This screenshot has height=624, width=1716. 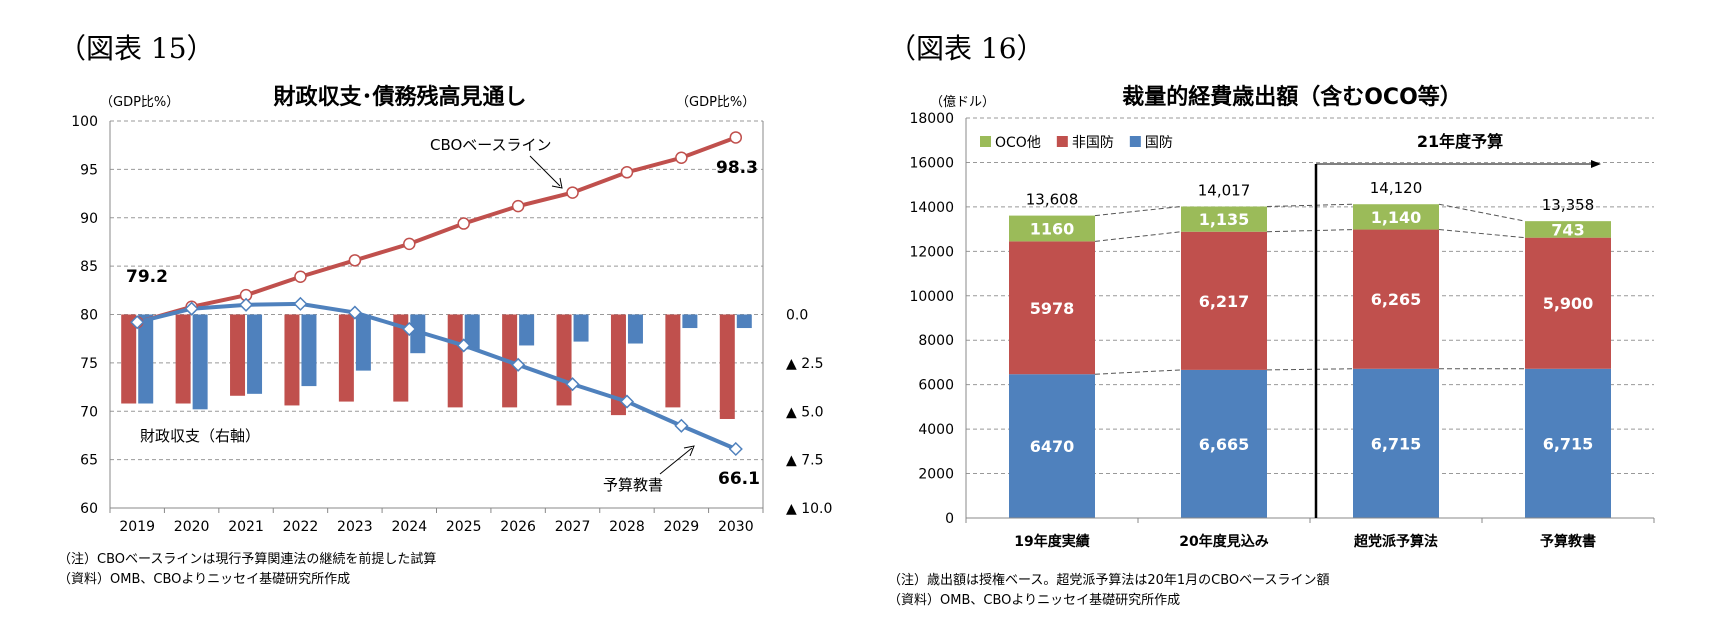 I want to click on f16-x-tick-label: 超党派予算法, so click(x=1395, y=541).